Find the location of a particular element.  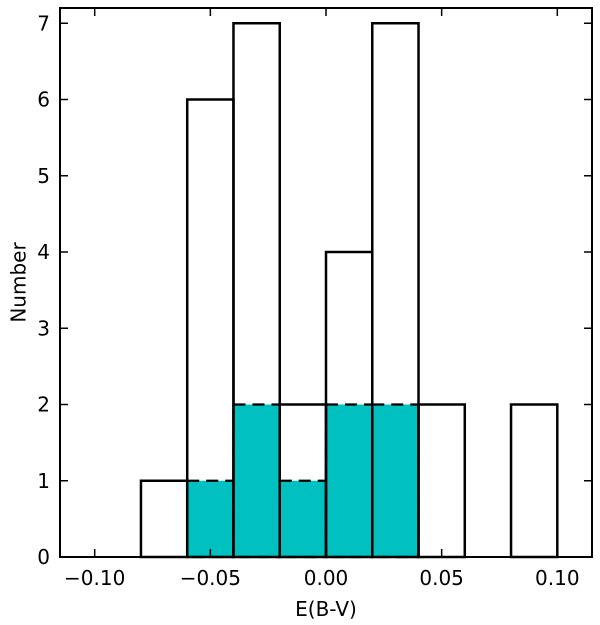

y-tick-label: 0 is located at coordinates (43, 557).